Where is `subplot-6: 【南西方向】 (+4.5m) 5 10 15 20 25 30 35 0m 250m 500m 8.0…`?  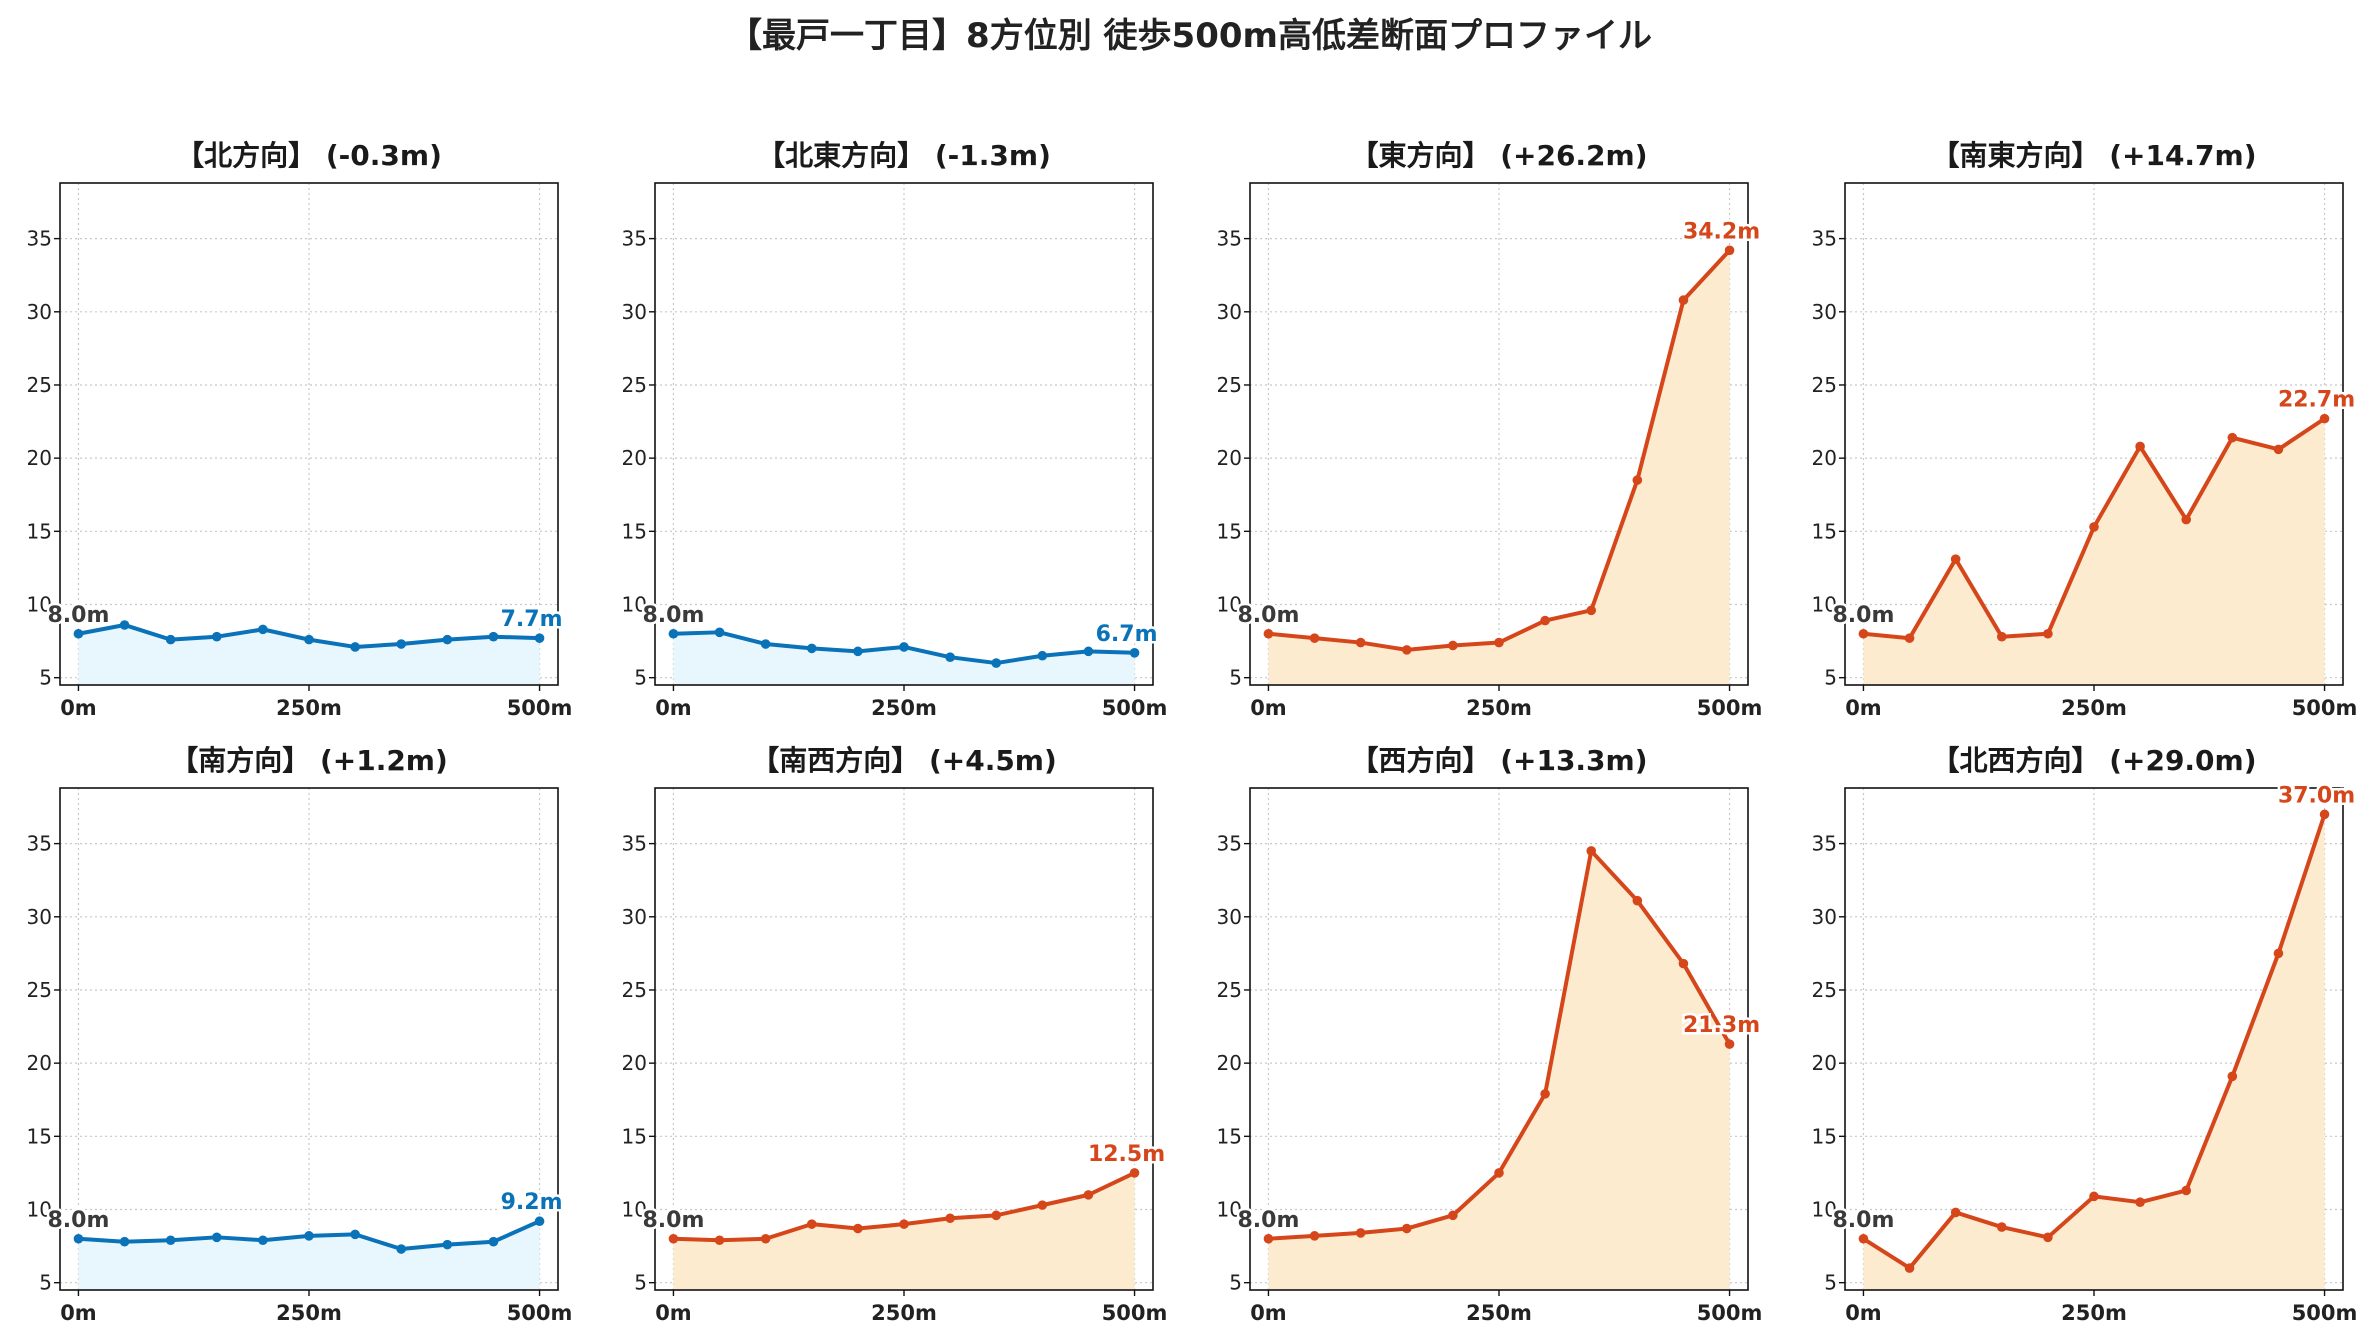
subplot-6: 【南西方向】 (+4.5m) 5 10 15 20 25 30 35 0m 250m 500m 8.0… is located at coordinates (895, 1034).